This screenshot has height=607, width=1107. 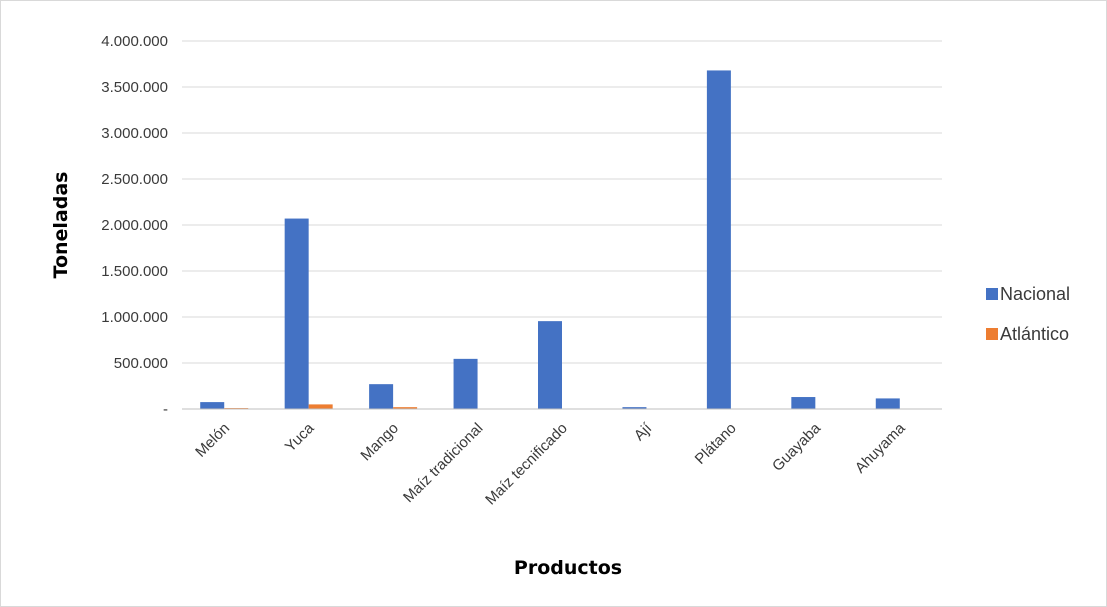 I want to click on x-tick-label: Yuca, so click(x=300, y=437).